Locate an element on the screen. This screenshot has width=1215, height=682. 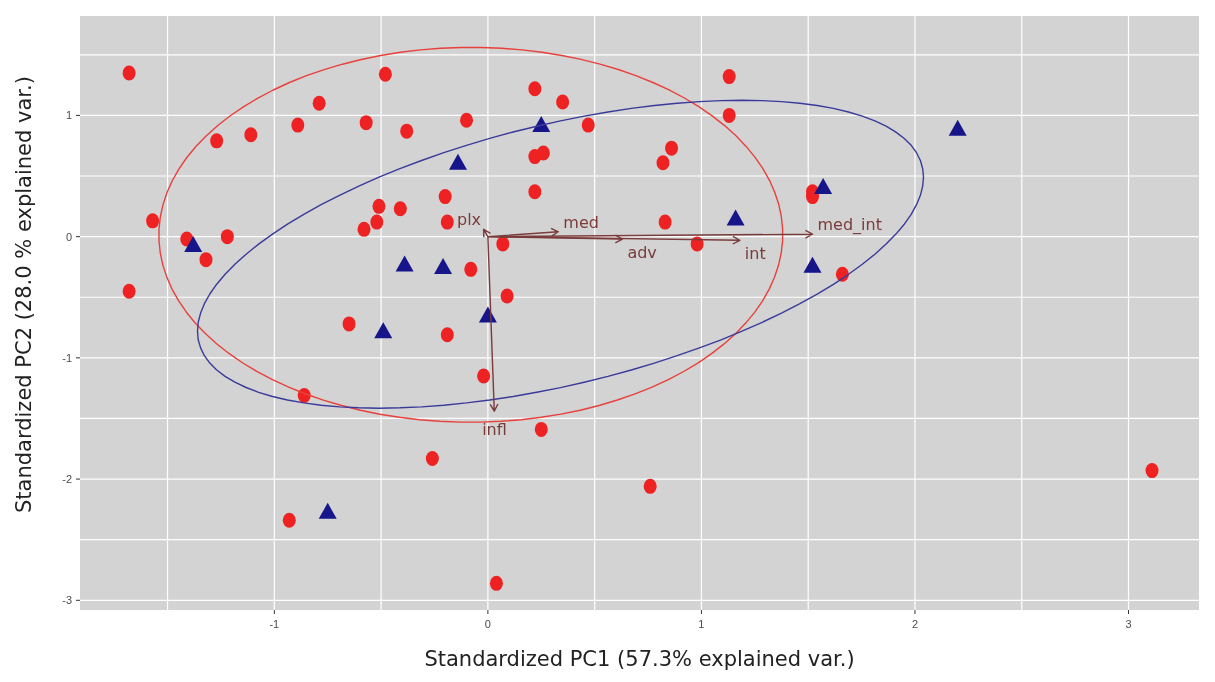
annotation: med_int is located at coordinates (849, 225).